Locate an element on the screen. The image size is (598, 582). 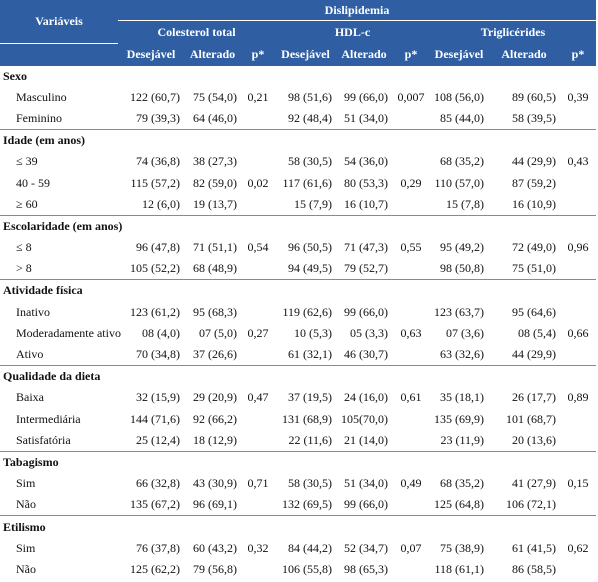
hdl-p-cell: 0,29 is located at coordinates (411, 182).